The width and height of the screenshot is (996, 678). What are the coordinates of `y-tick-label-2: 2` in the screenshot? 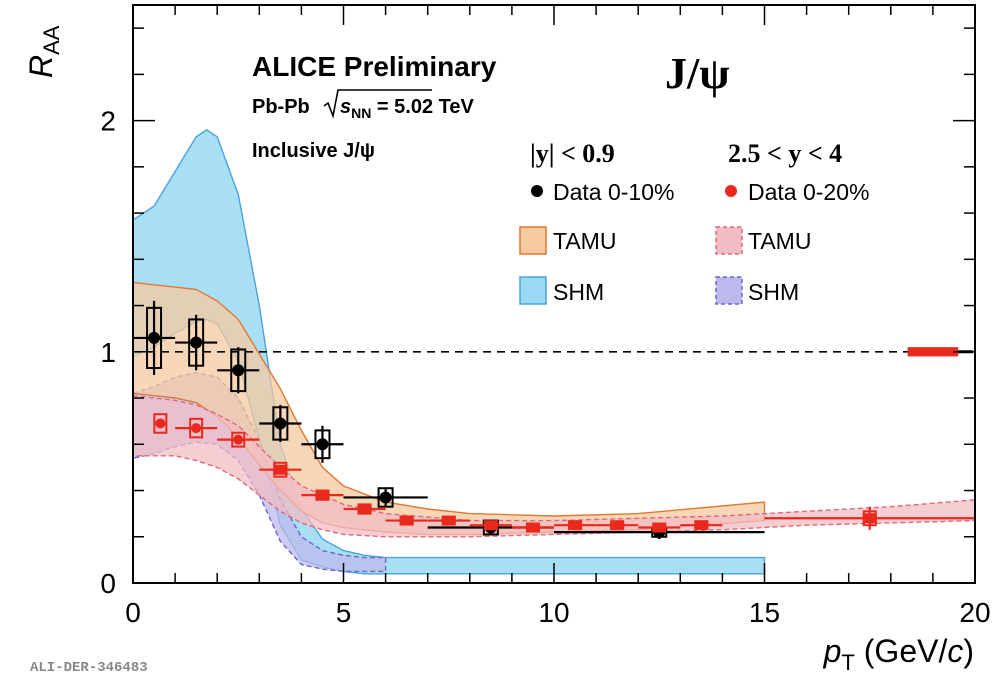 It's located at (108, 121).